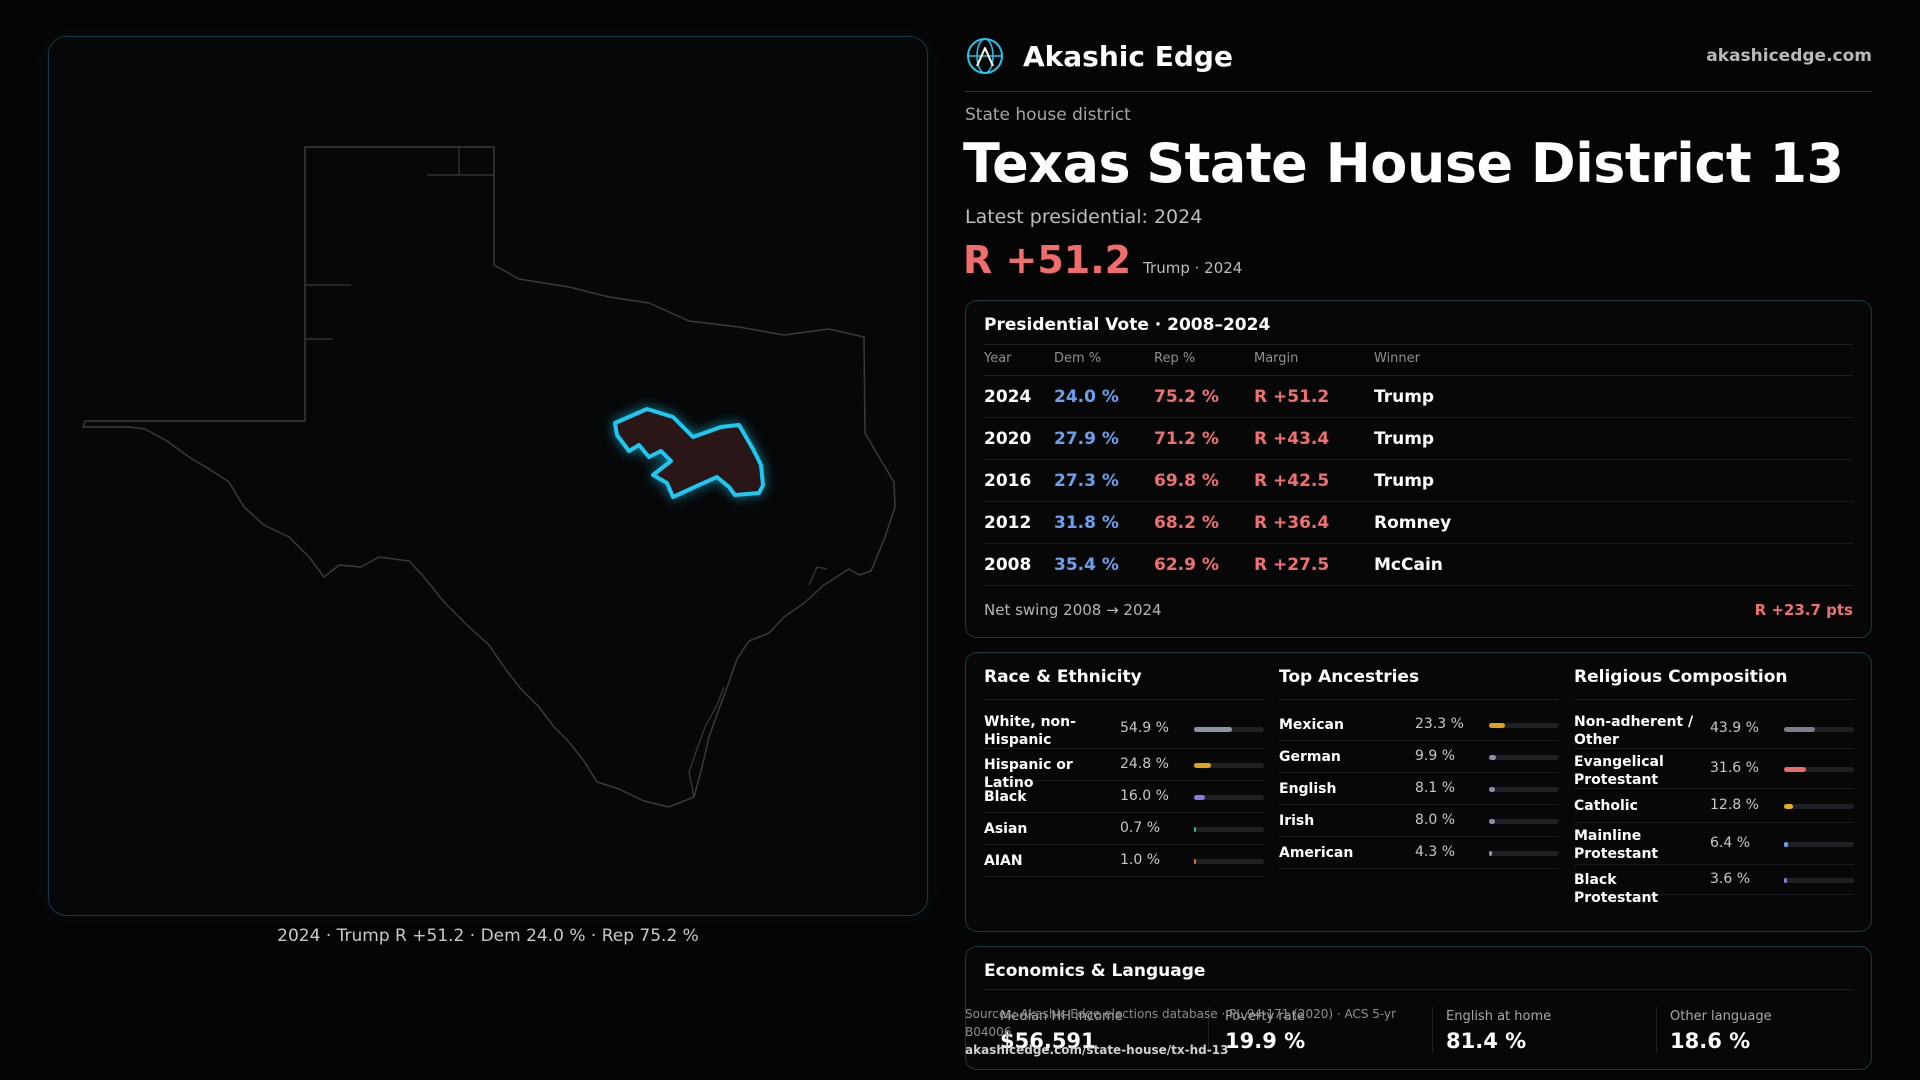 This screenshot has height=1080, width=1920. What do you see at coordinates (1144, 728) in the screenshot?
I see `race-pct: 54.9 %` at bounding box center [1144, 728].